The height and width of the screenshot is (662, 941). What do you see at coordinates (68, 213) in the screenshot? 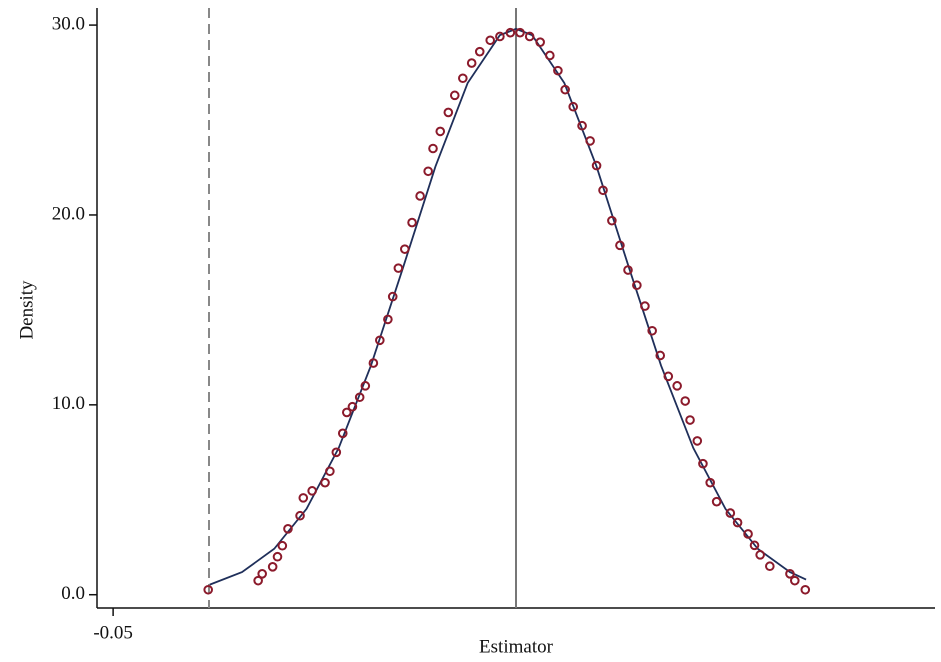
I see `y-tick-label: 20.0` at bounding box center [68, 213].